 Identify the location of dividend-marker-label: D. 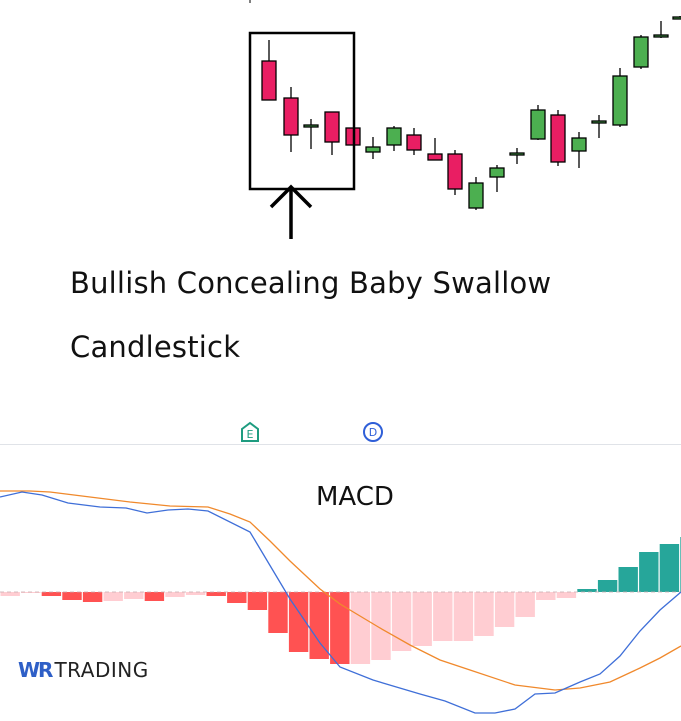
(373, 432).